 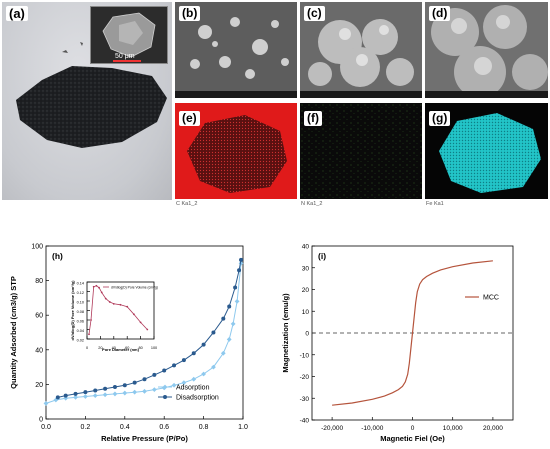 I want to click on eds-caption-g: Fe Ka1, so click(x=435, y=204).